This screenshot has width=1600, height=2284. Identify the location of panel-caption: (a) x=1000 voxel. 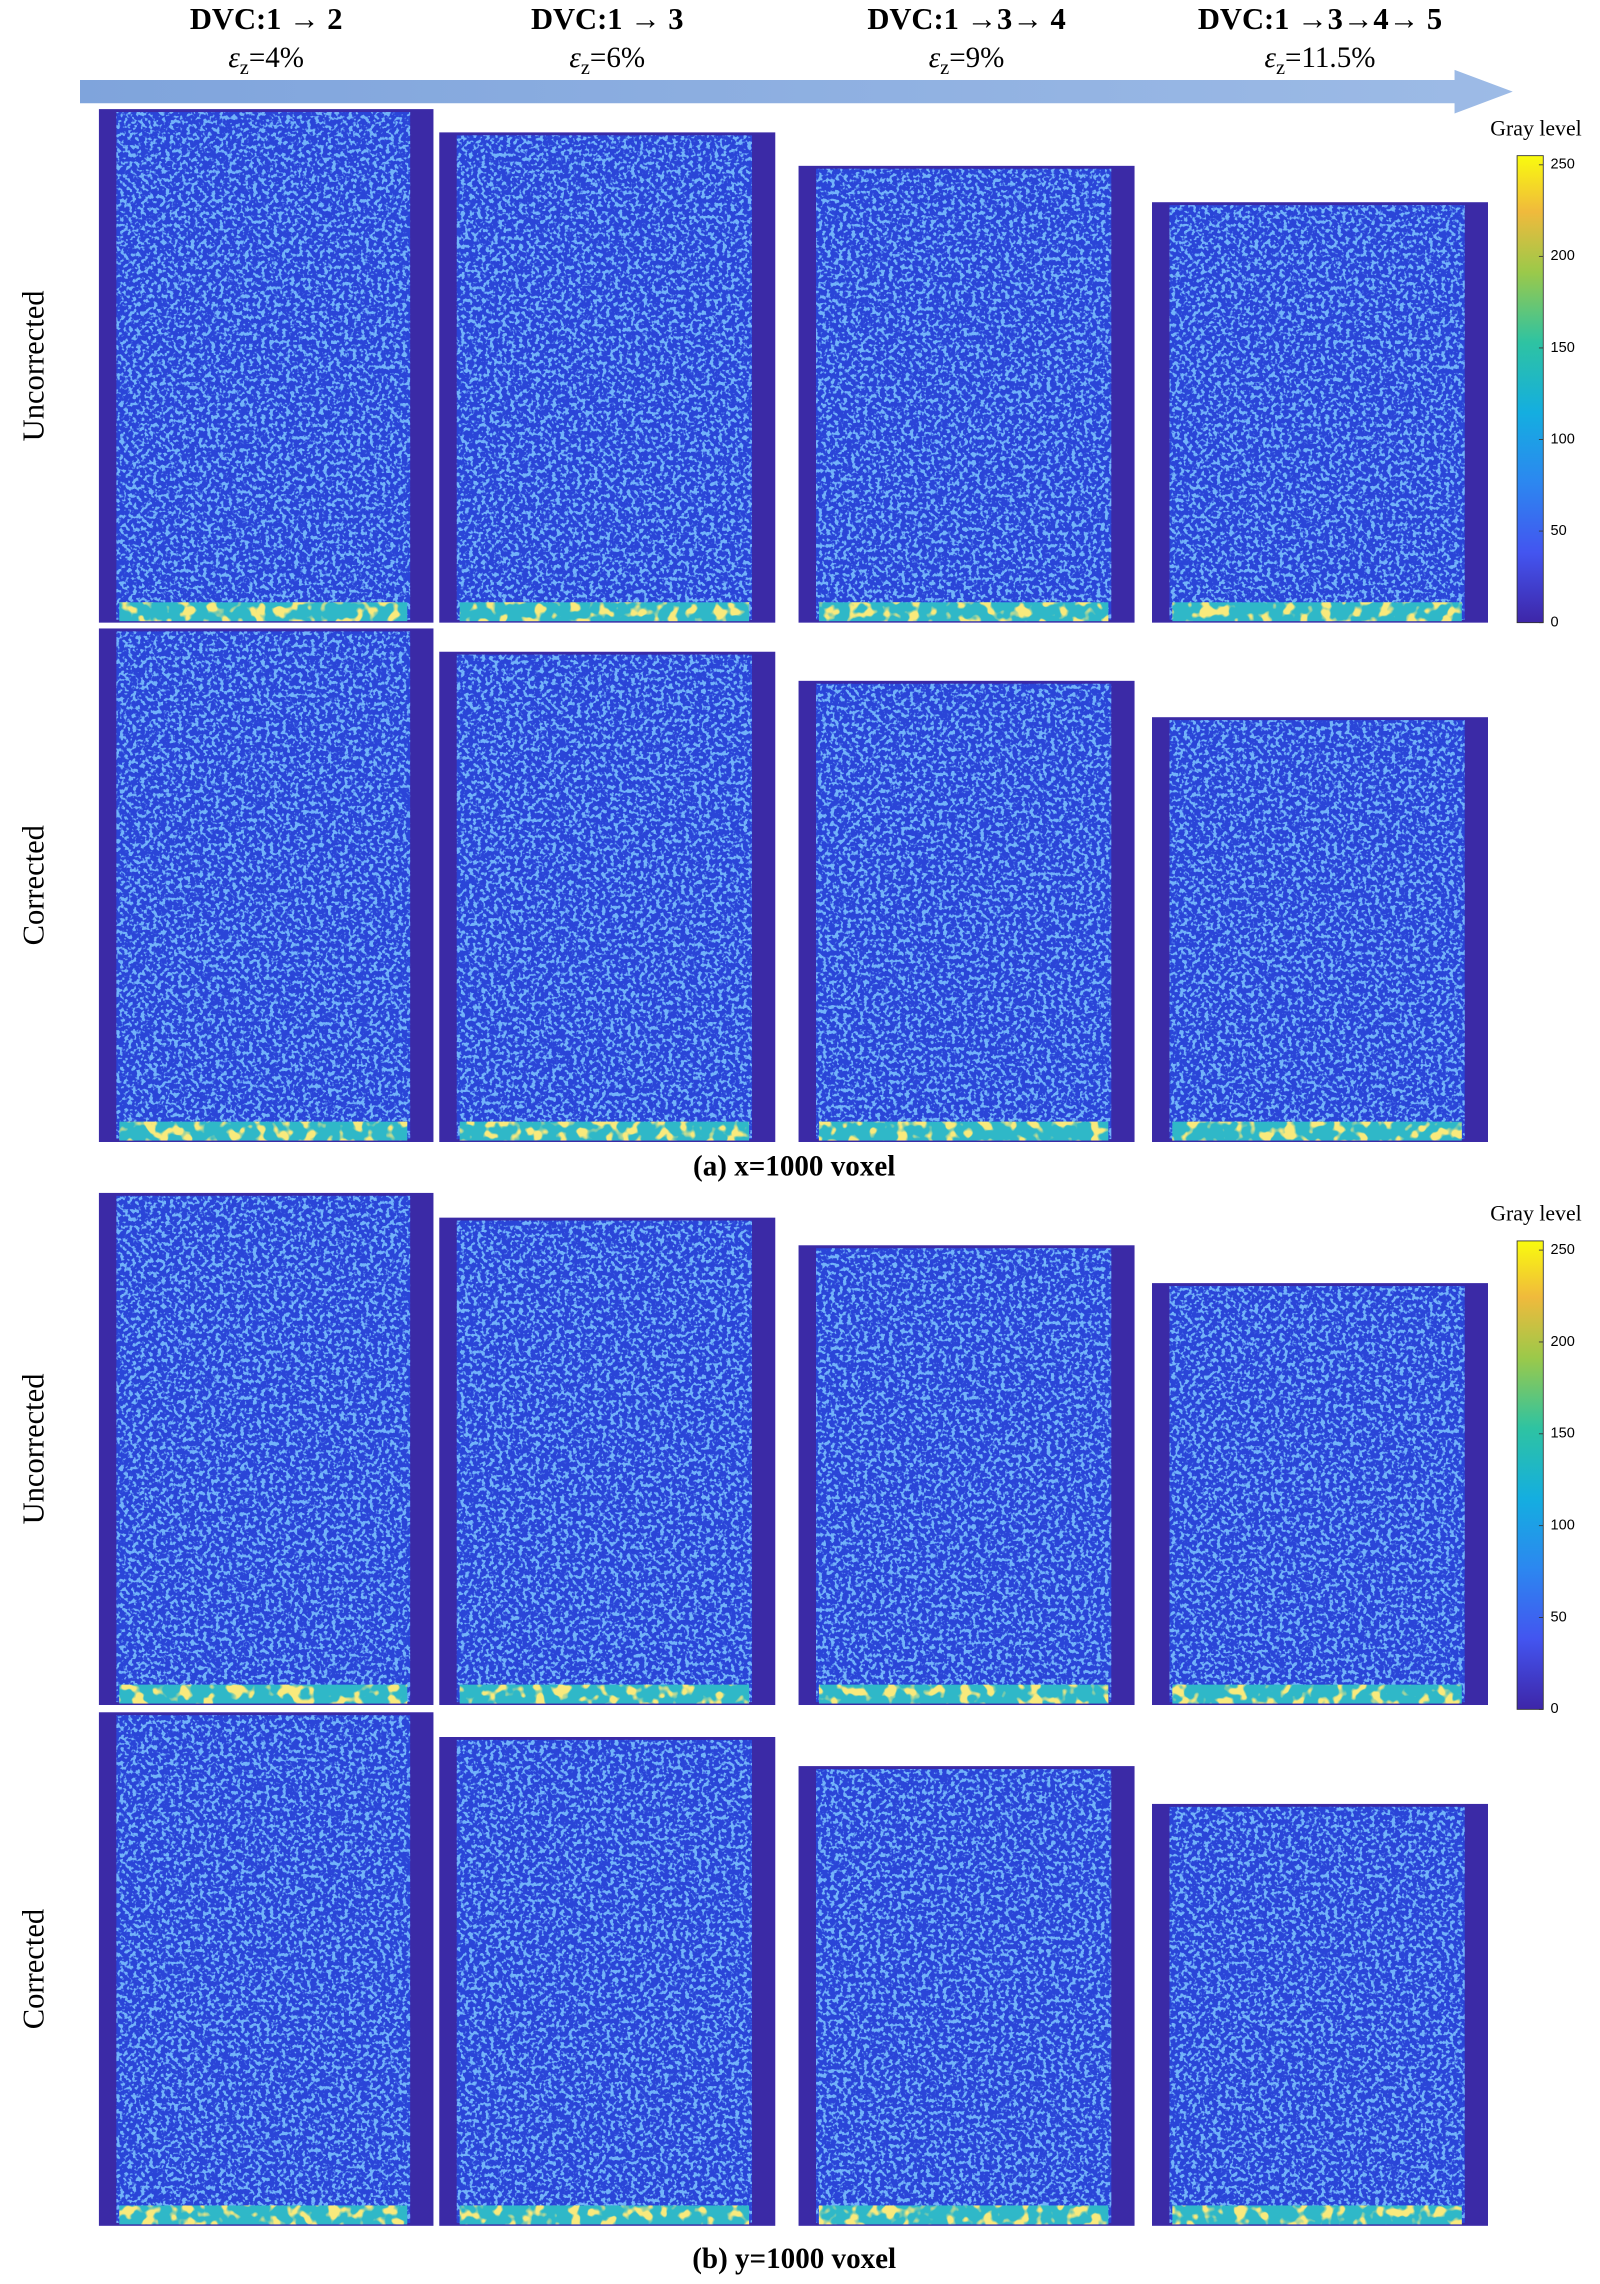
(794, 1166).